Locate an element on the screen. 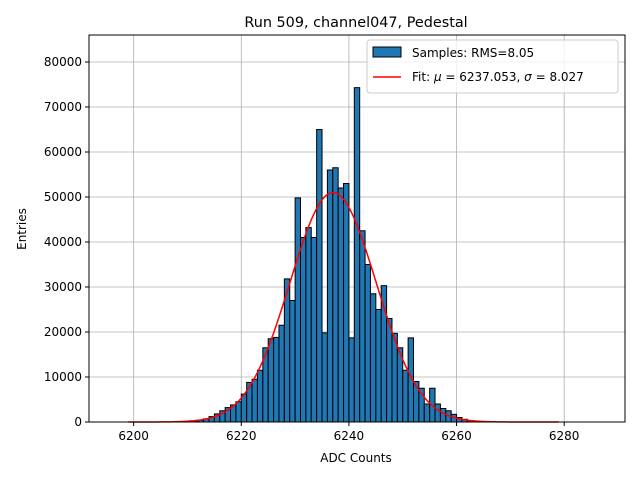 This screenshot has height=480, width=640. y-tick-label: 20000 is located at coordinates (63, 332).